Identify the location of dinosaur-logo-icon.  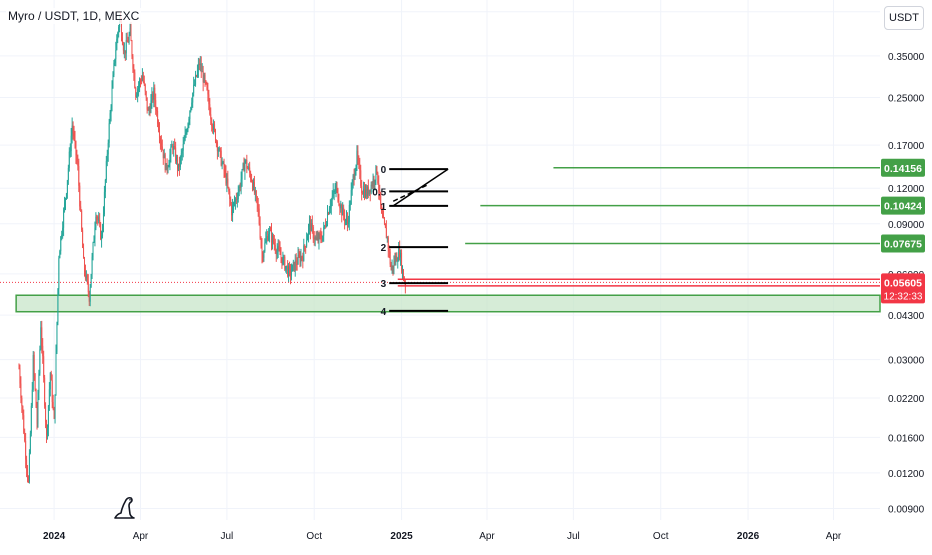
(125, 507).